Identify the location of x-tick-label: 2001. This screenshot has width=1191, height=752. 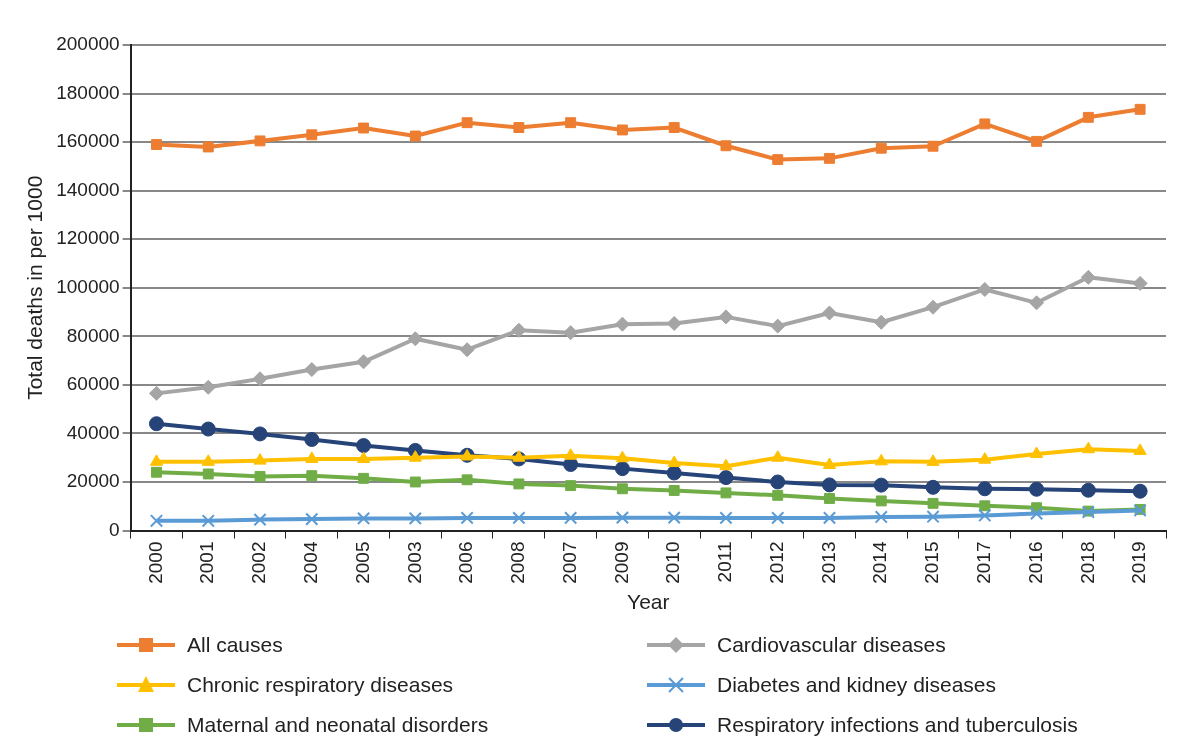
(207, 562).